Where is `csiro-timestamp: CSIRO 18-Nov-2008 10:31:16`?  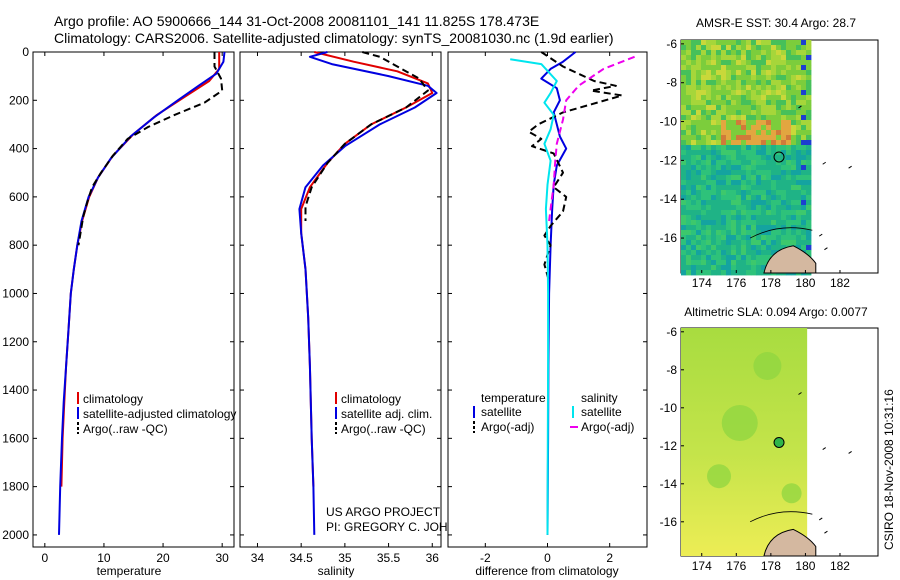
csiro-timestamp: CSIRO 18-Nov-2008 10:31:16 is located at coordinates (889, 469).